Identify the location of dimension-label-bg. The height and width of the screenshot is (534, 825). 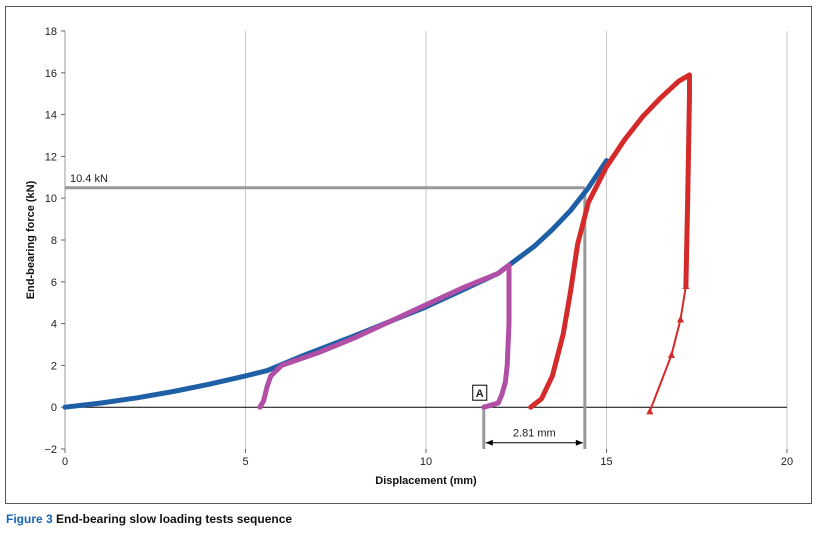
(534, 432).